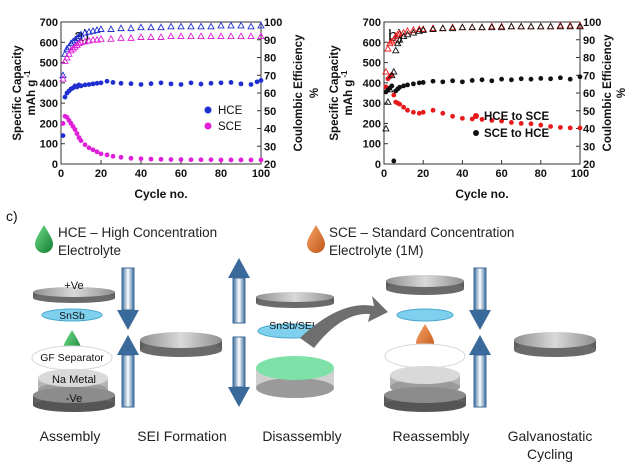 This screenshot has height=465, width=630. What do you see at coordinates (295, 300) in the screenshot?
I see `disassembly-cap` at bounding box center [295, 300].